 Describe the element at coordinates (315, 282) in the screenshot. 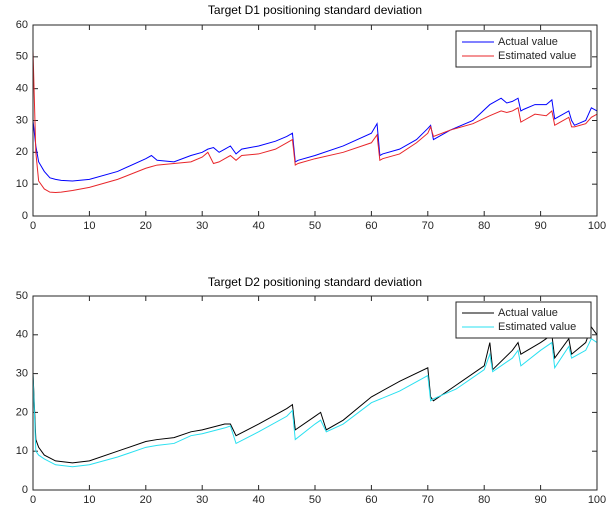

I see `chart-title: Target D2 positioning standard deviation` at that location.